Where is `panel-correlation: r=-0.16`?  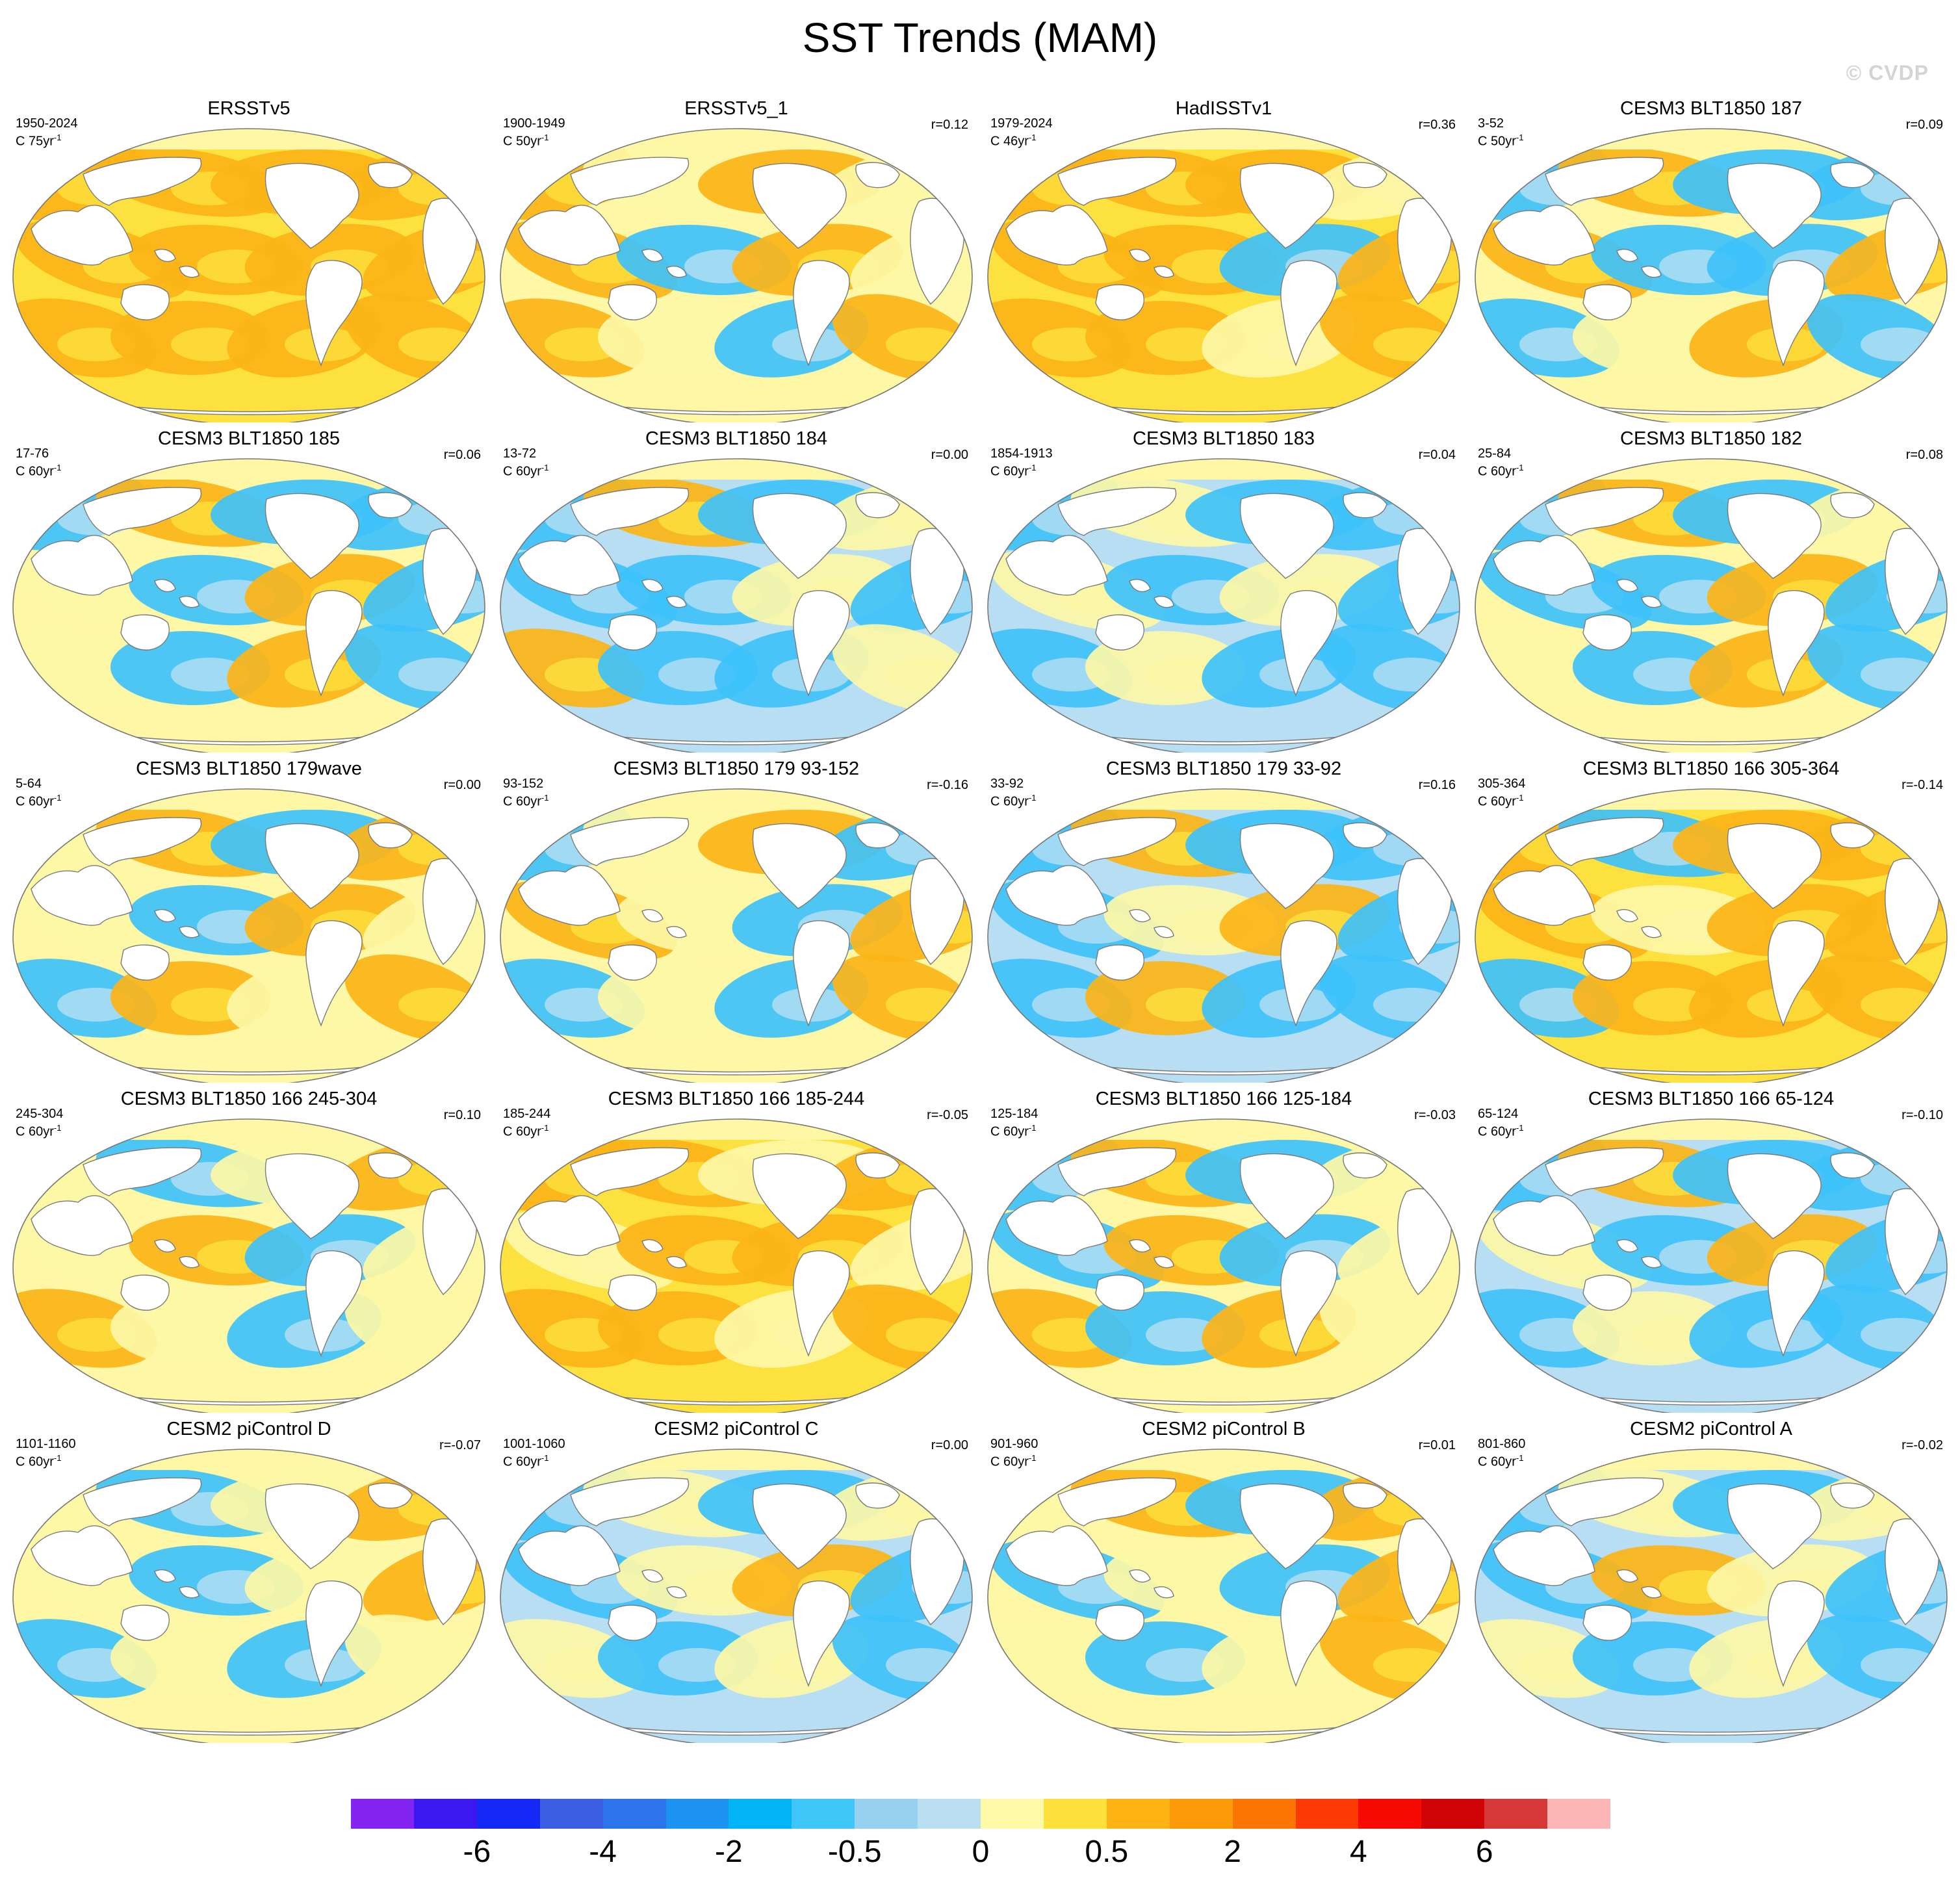 panel-correlation: r=-0.16 is located at coordinates (948, 785).